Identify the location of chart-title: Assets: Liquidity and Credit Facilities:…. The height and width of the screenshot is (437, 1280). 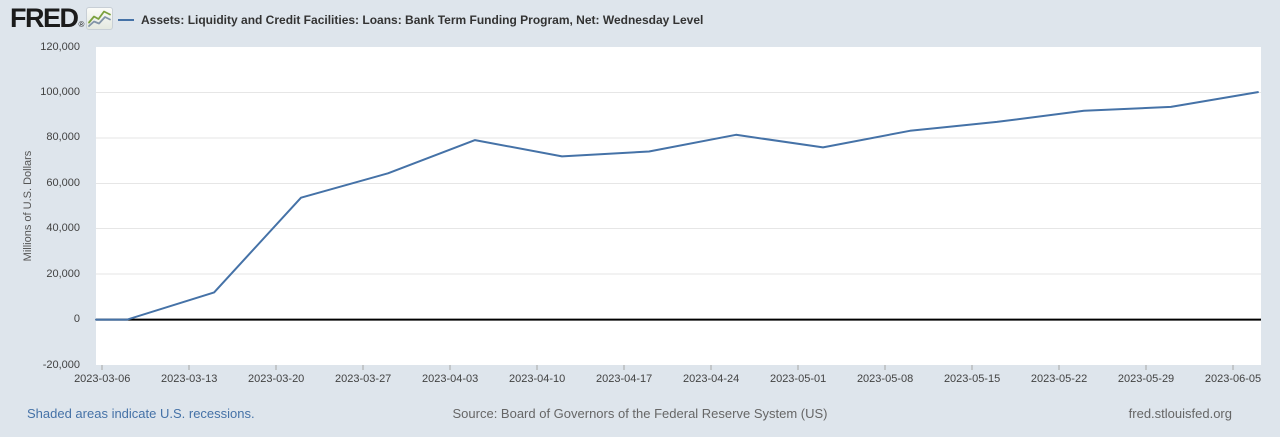
(422, 20).